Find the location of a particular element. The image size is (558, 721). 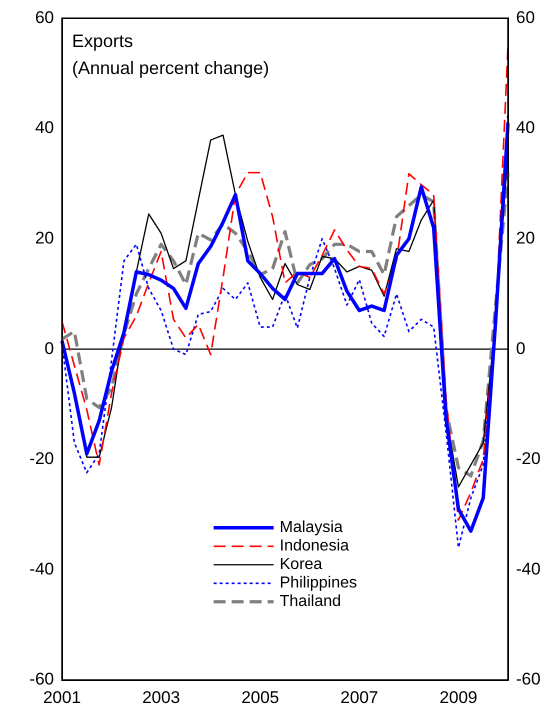

x-tick-label: 2007 is located at coordinates (359, 697).